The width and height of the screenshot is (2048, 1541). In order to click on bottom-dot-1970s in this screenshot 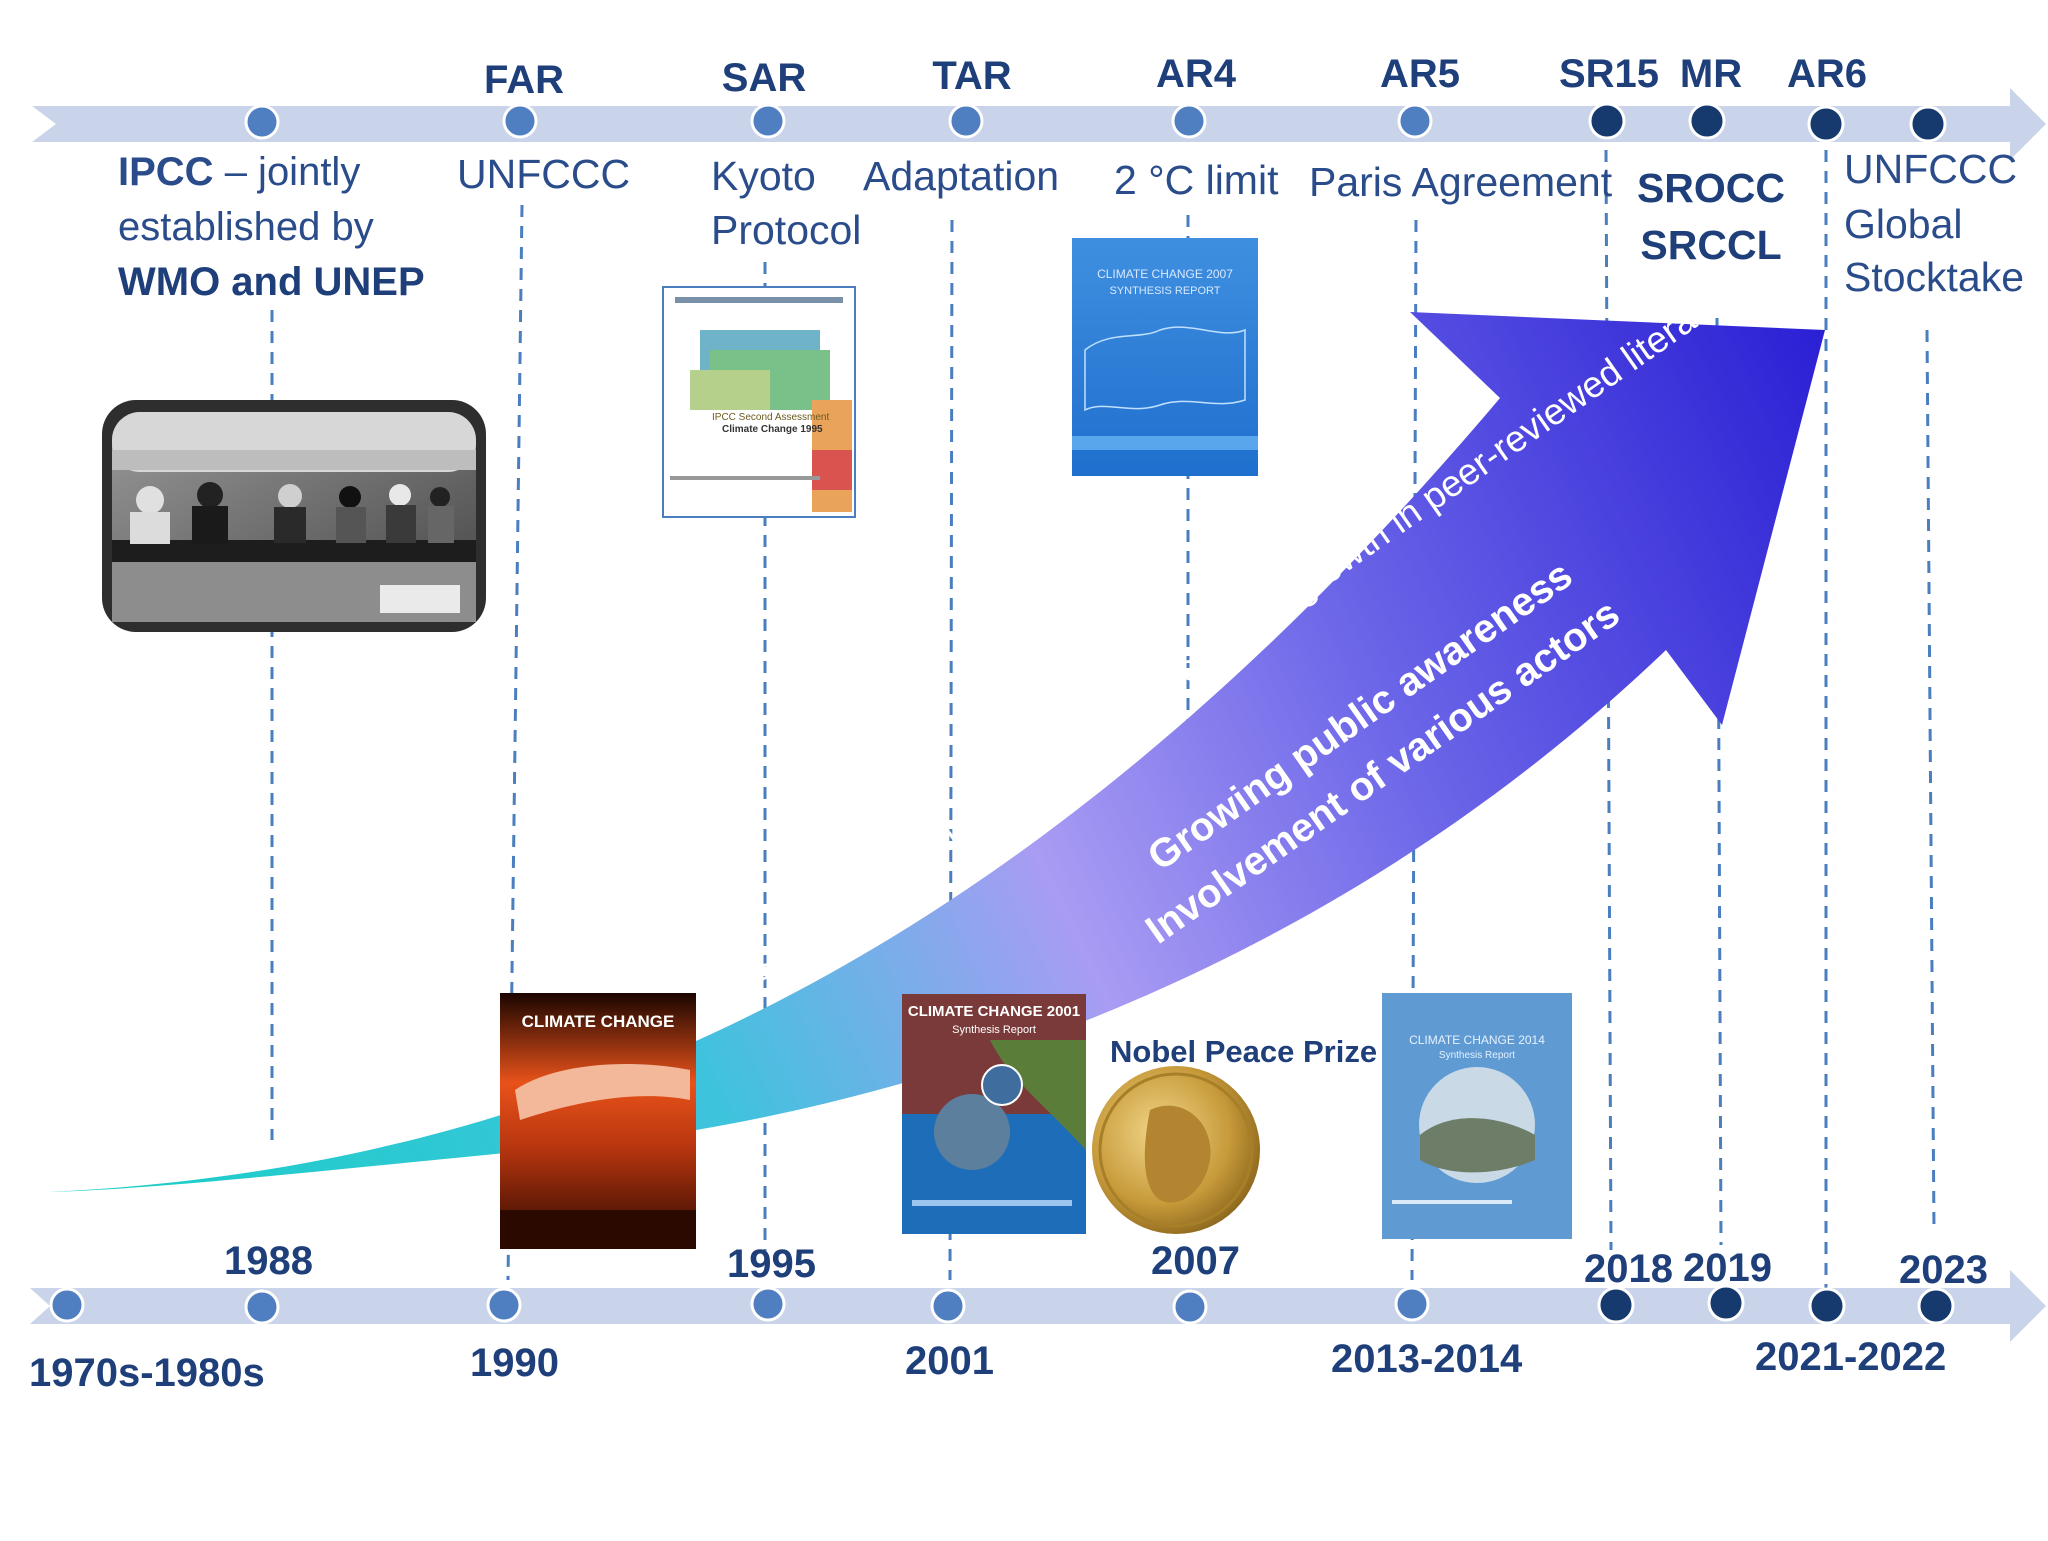, I will do `click(67, 1305)`.